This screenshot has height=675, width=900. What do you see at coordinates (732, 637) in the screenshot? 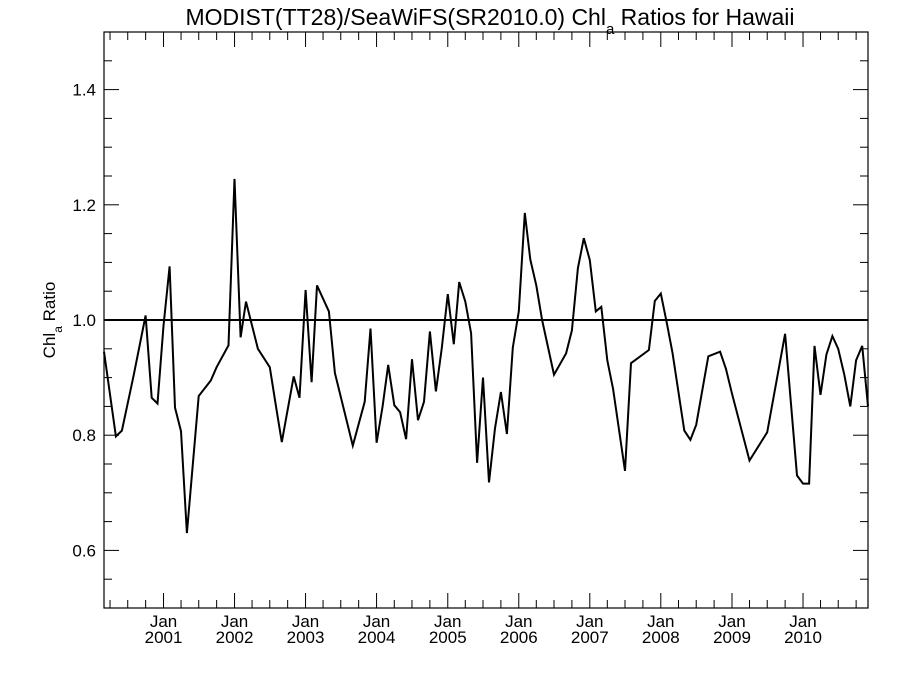
I see `x-tick-label-year: 2009` at bounding box center [732, 637].